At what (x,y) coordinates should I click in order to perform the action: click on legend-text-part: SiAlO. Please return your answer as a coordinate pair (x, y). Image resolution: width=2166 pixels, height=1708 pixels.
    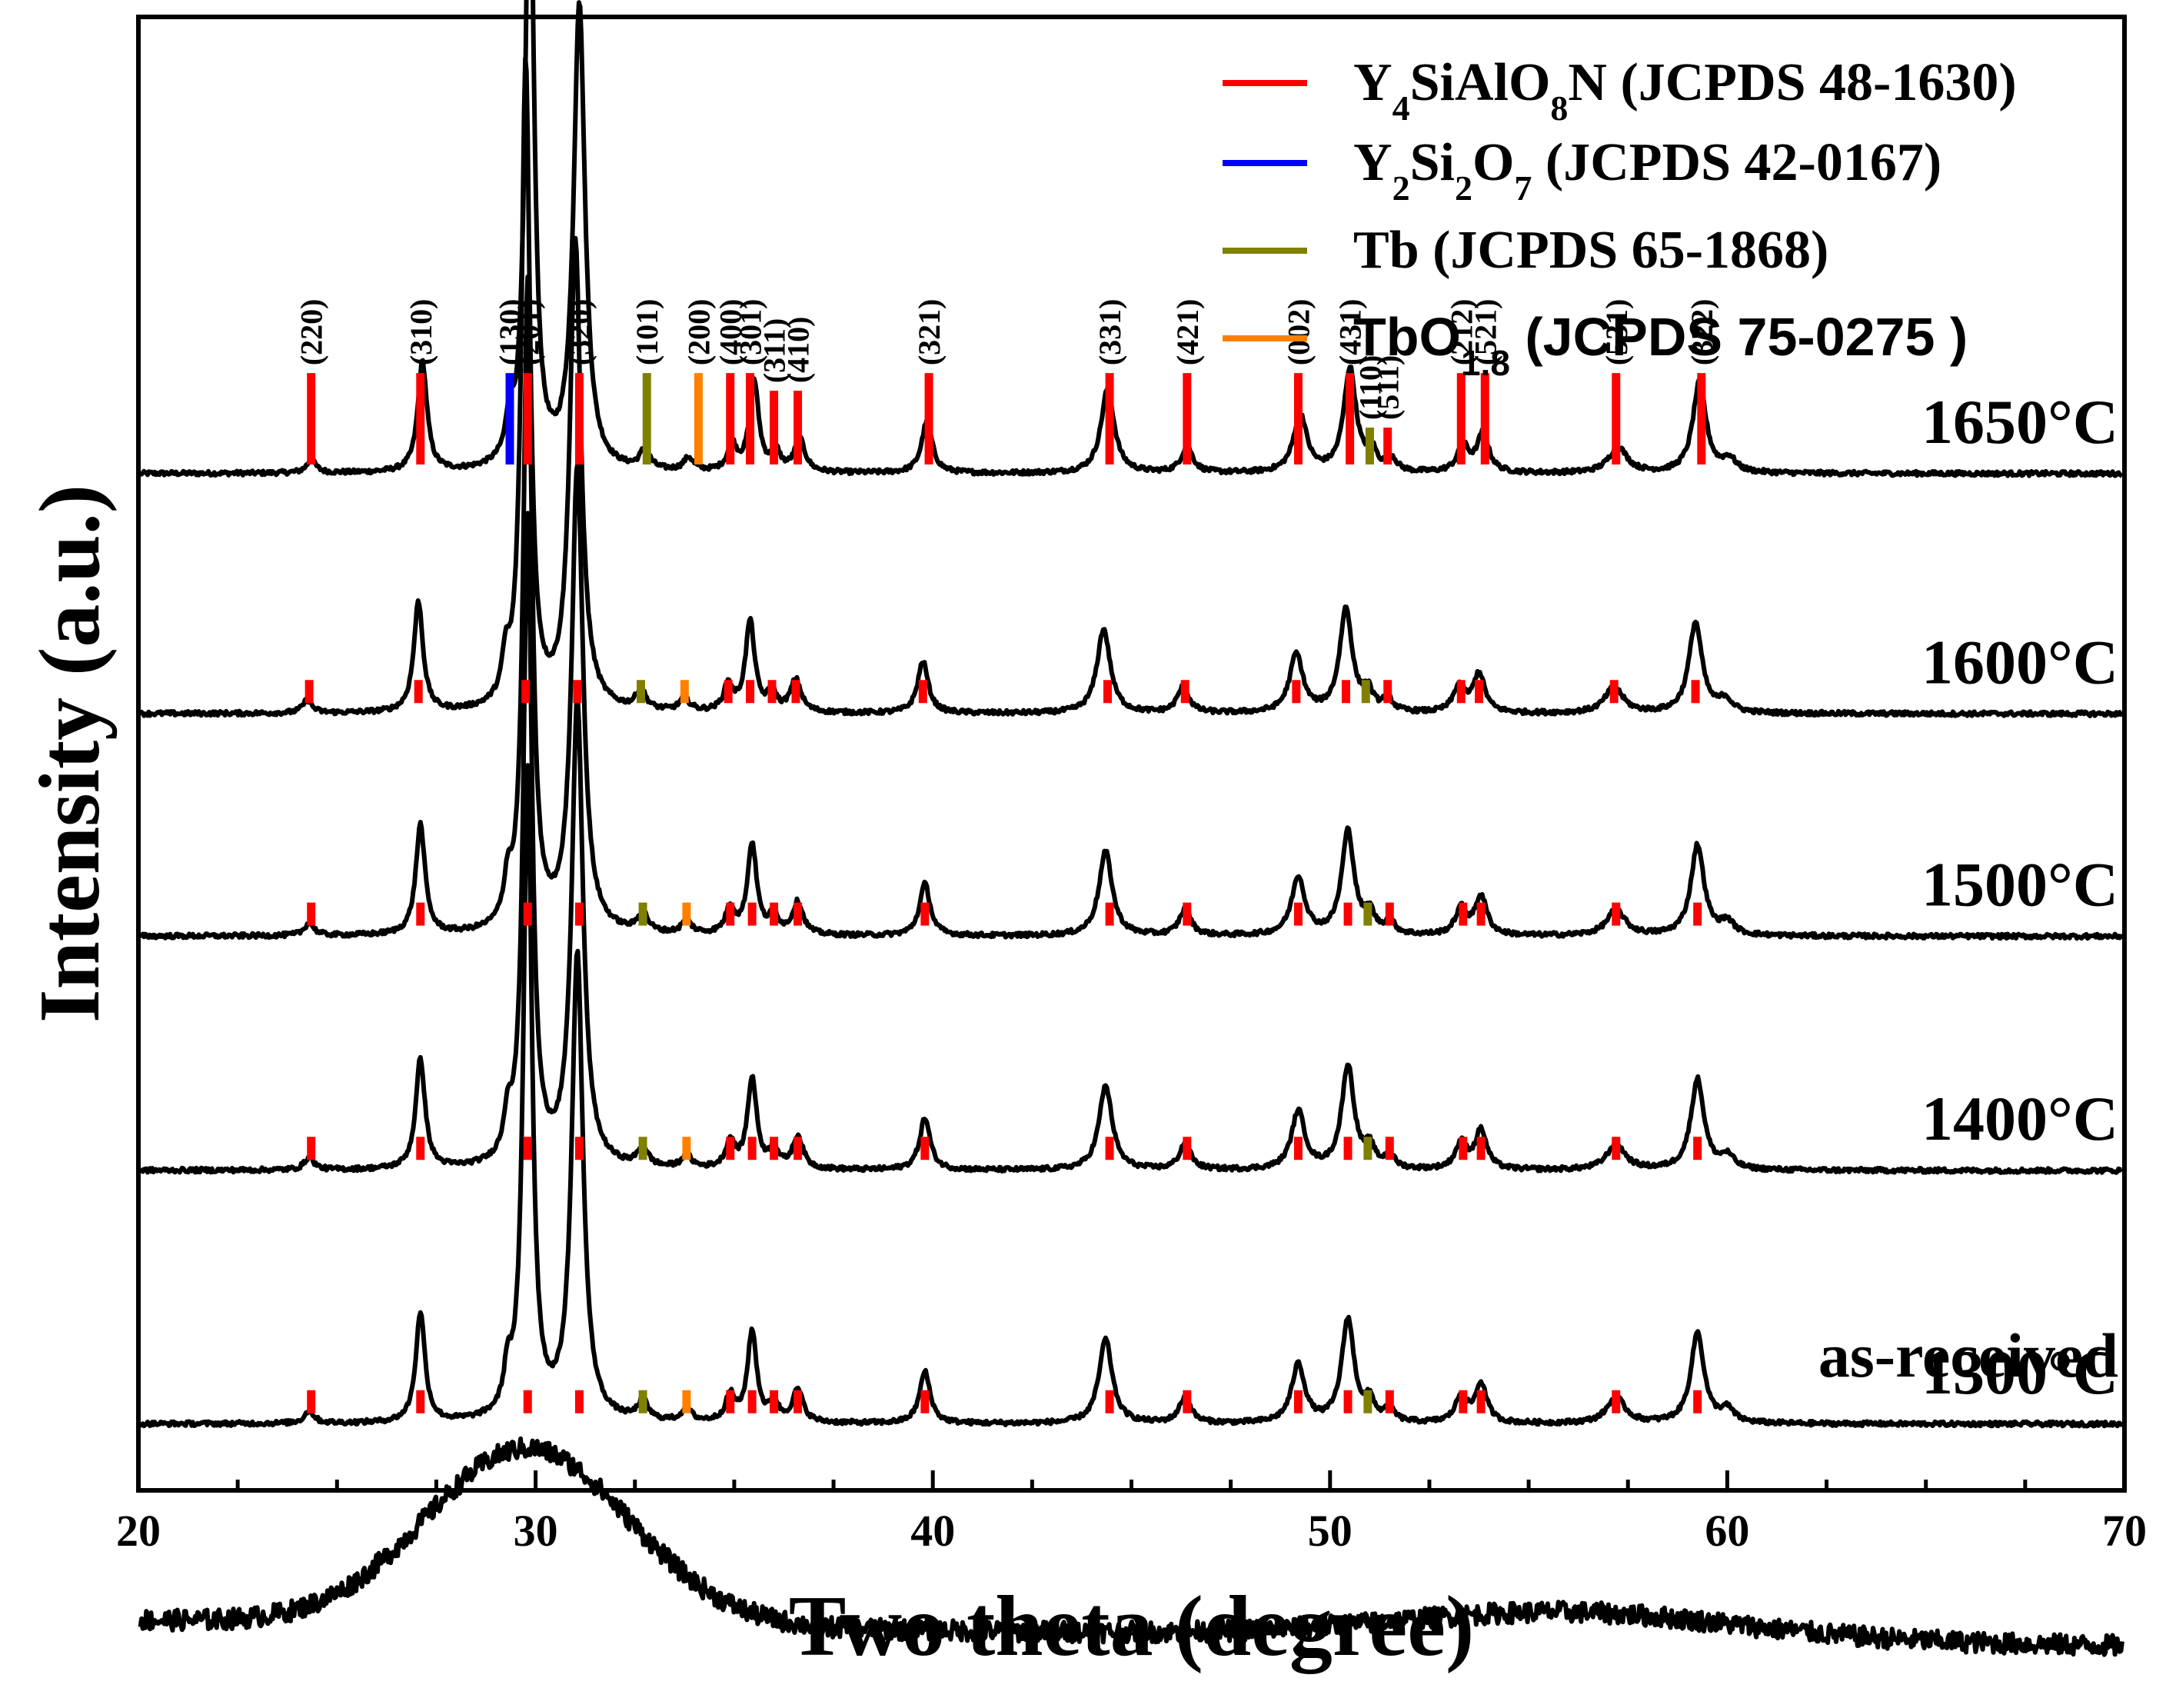
    Looking at the image, I should click on (1480, 82).